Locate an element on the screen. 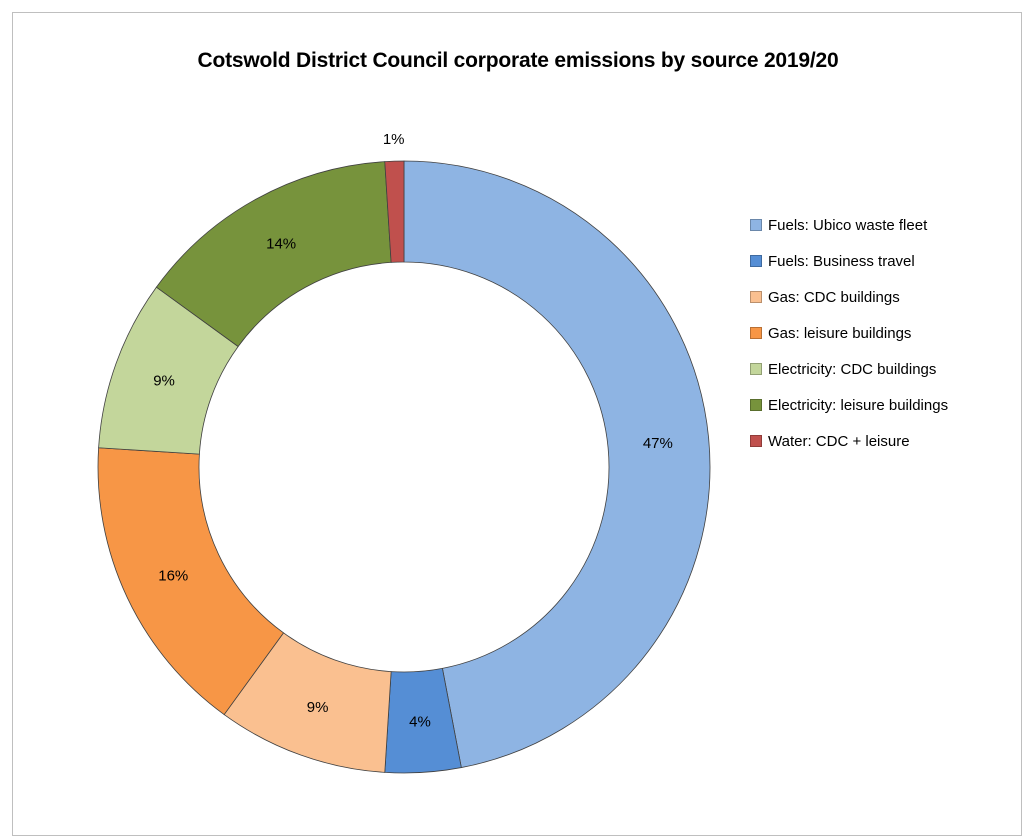 This screenshot has width=1024, height=838. legend-item-1: Fuels: Business travel is located at coordinates (849, 261).